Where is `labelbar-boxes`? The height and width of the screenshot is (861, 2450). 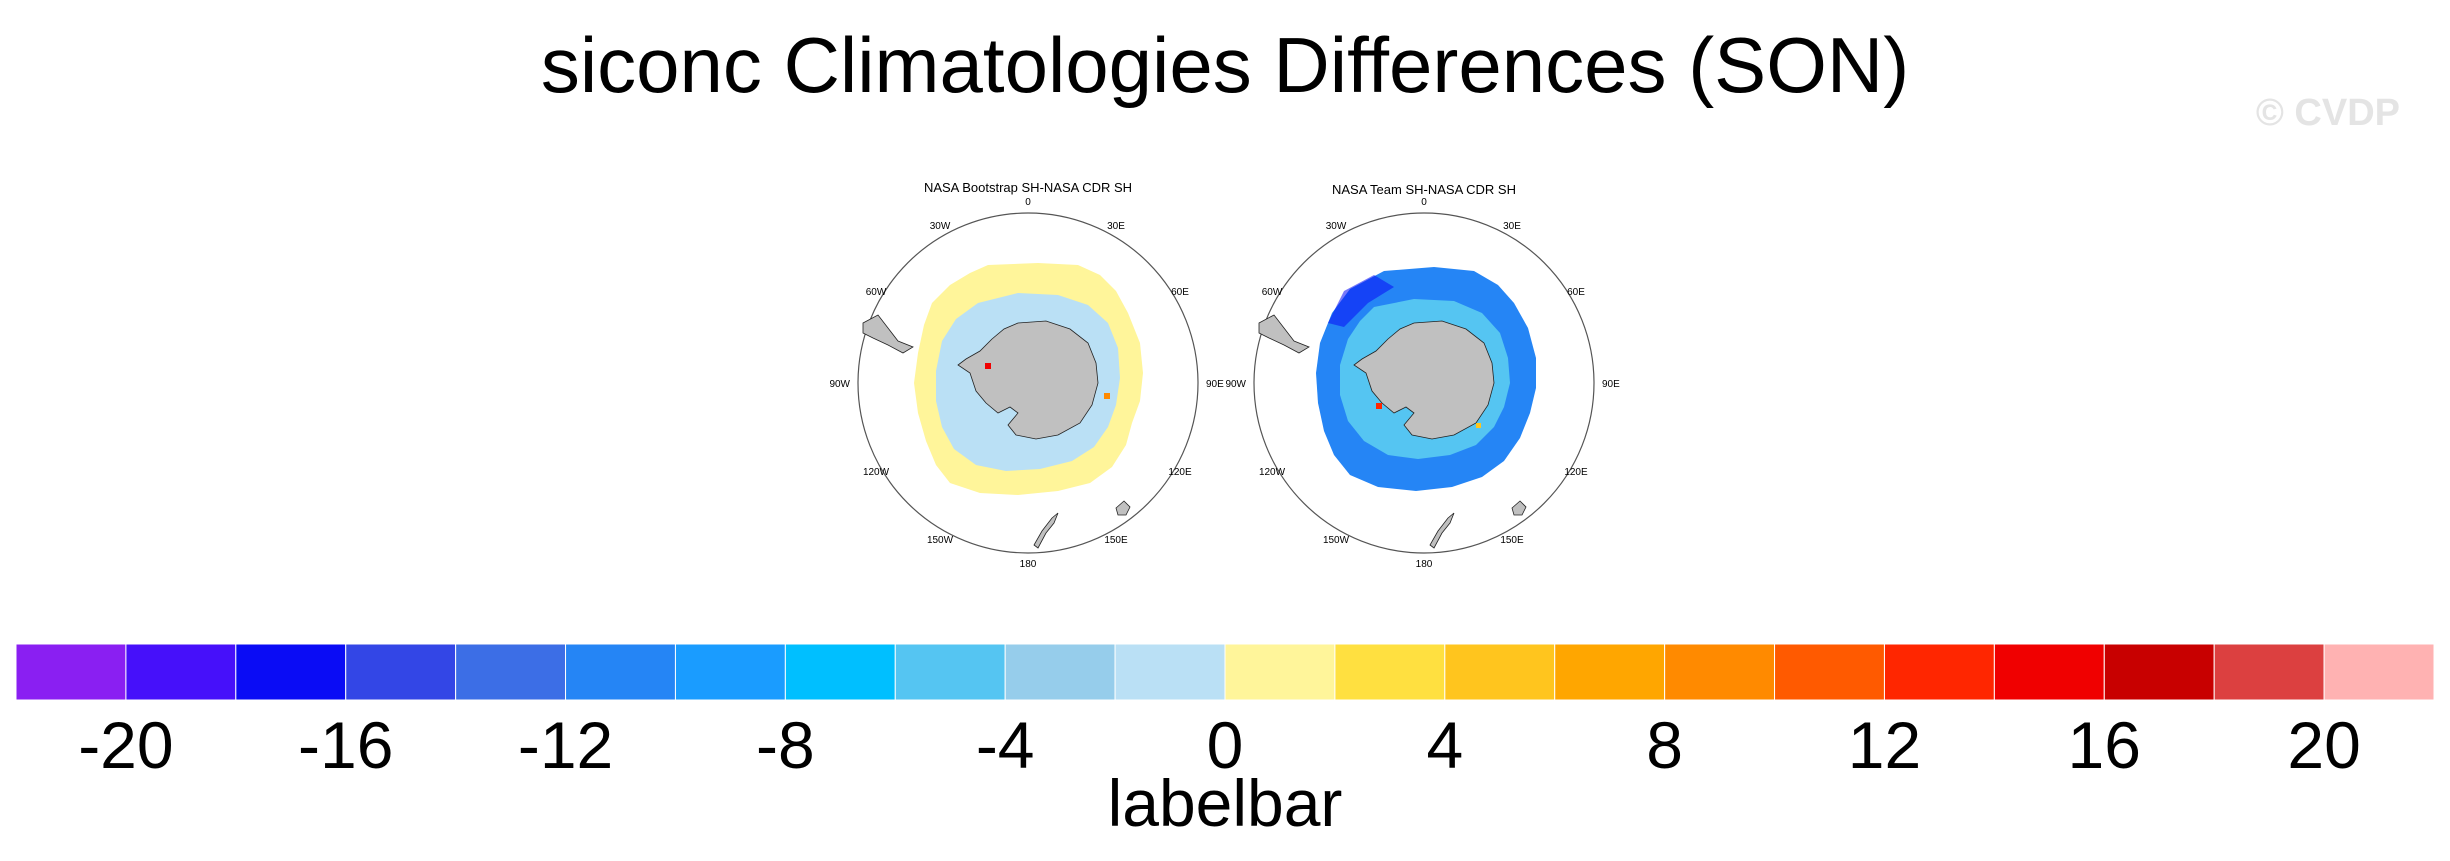 labelbar-boxes is located at coordinates (1225, 672).